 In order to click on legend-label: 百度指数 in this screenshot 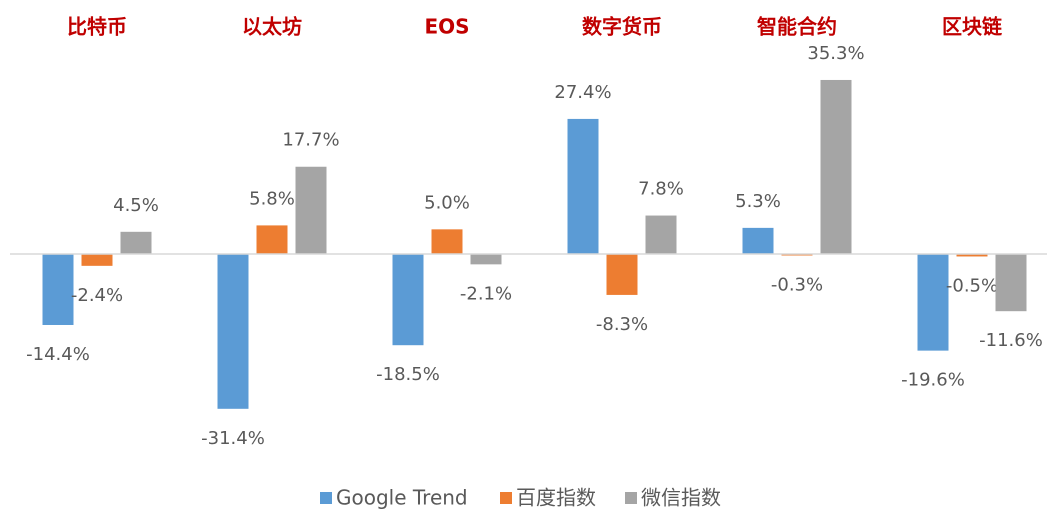, I will do `click(556, 498)`.